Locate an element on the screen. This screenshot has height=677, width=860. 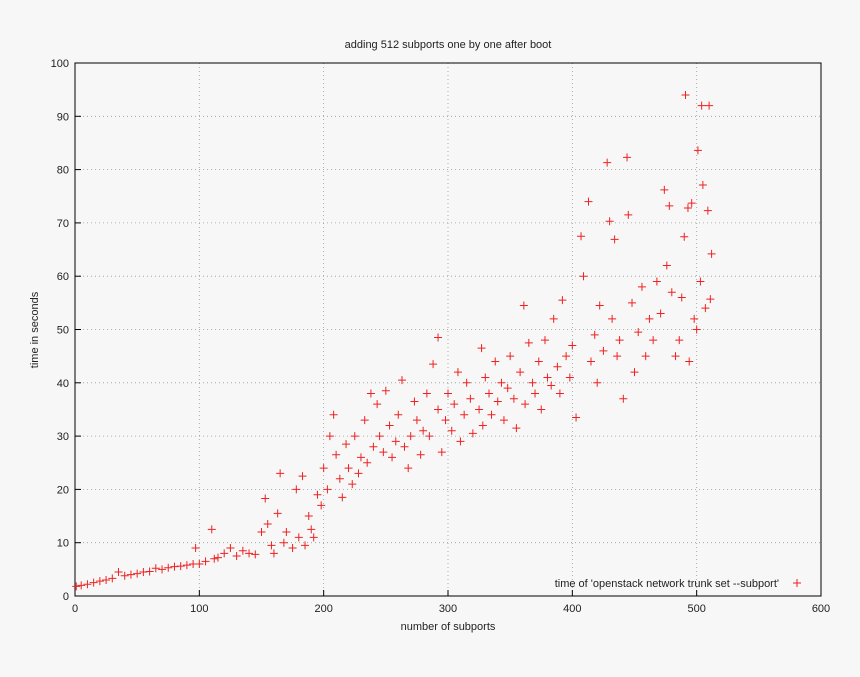
y-tick-label: 90 is located at coordinates (63, 117).